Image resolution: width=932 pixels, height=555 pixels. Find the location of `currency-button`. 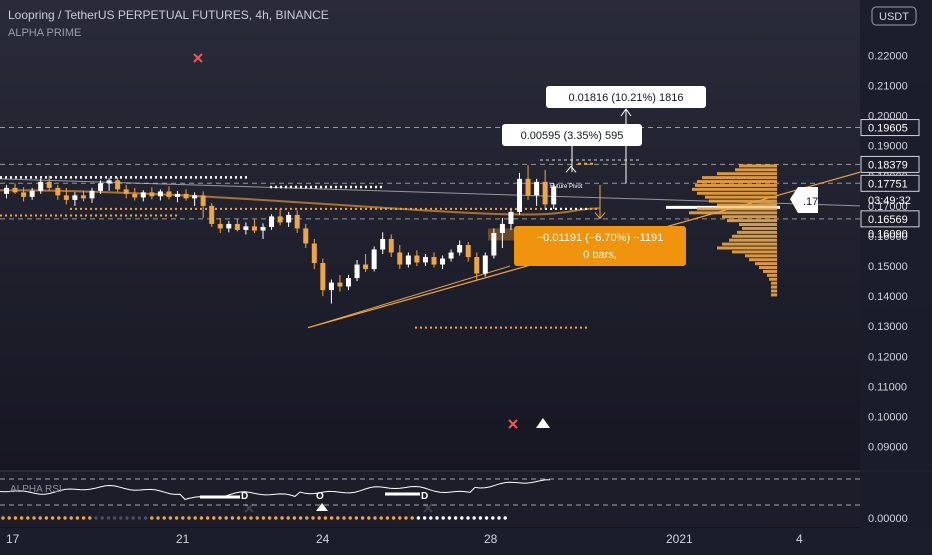

currency-button is located at coordinates (894, 16).